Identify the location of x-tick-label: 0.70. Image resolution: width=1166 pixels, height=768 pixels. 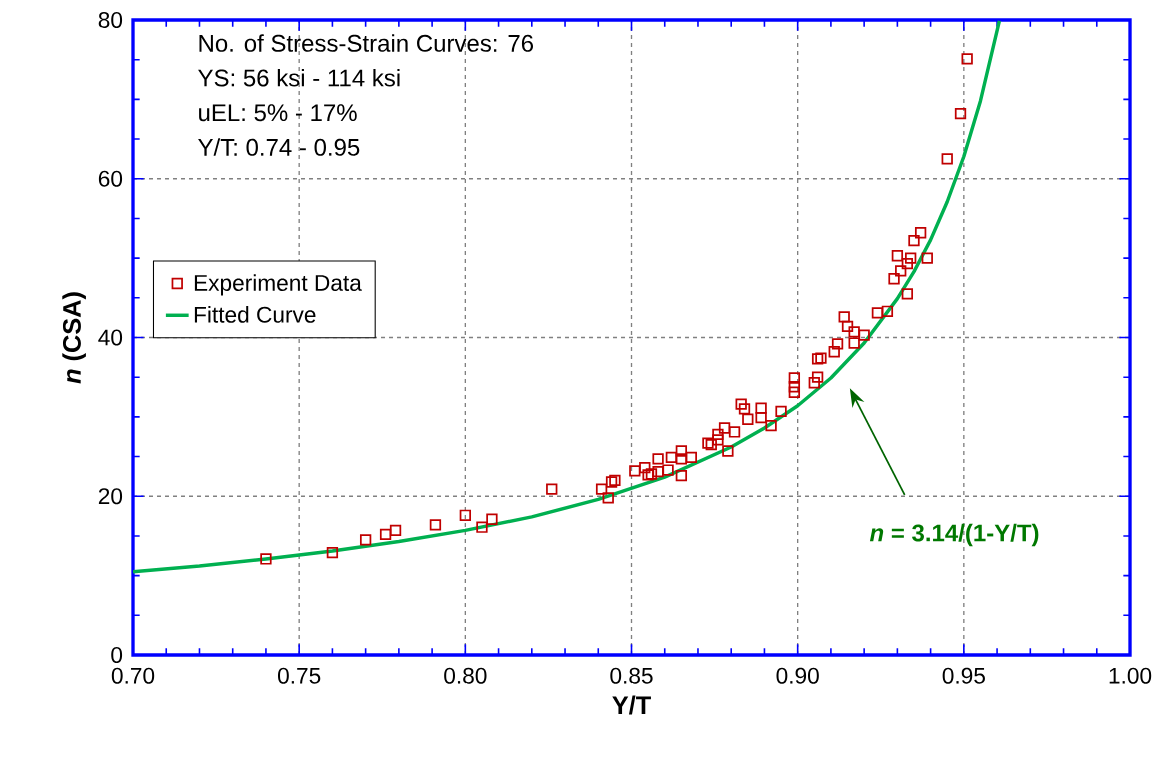
(133, 675).